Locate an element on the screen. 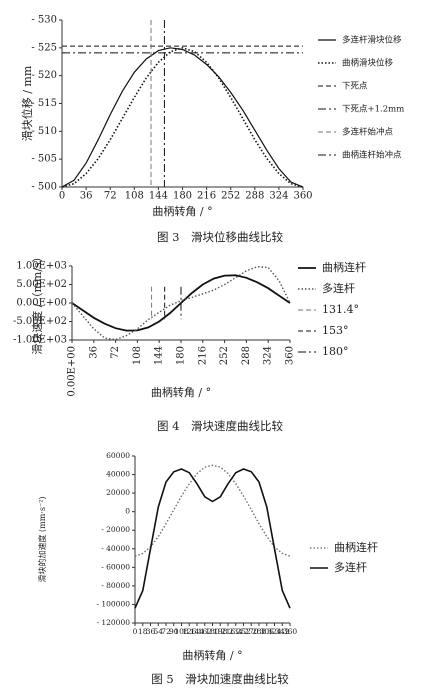 This screenshot has width=441, height=698. caption: 图 5 滑块加速度曲线比较 is located at coordinates (220, 679).